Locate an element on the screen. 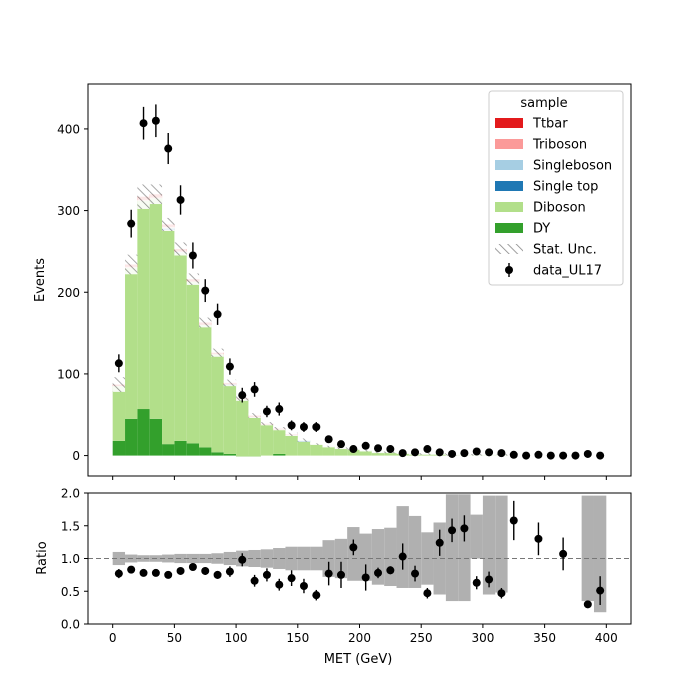  x-tick-label: 200 is located at coordinates (359, 638).